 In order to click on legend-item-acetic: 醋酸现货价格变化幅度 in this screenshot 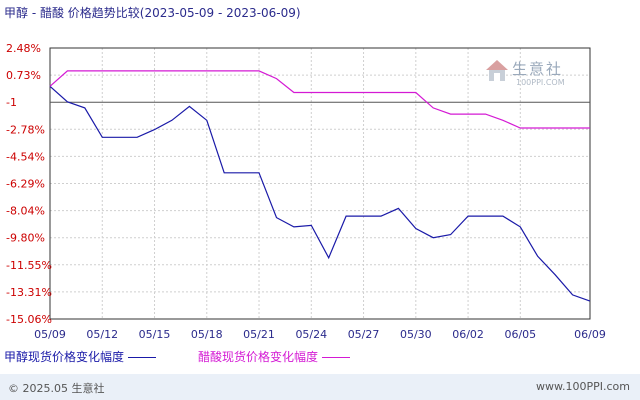, I will do `click(274, 356)`.